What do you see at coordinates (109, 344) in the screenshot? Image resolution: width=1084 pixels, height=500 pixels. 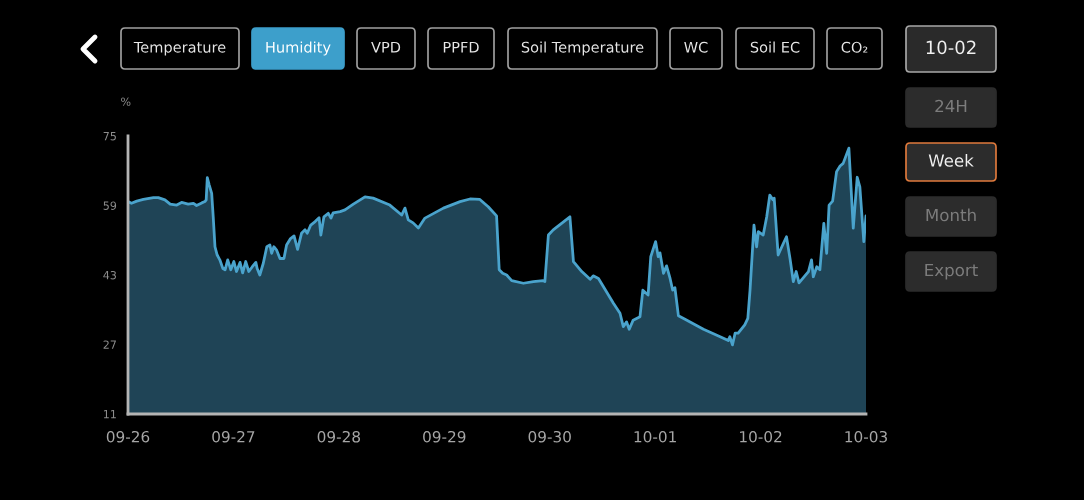 I see `y-tick-label: 27` at bounding box center [109, 344].